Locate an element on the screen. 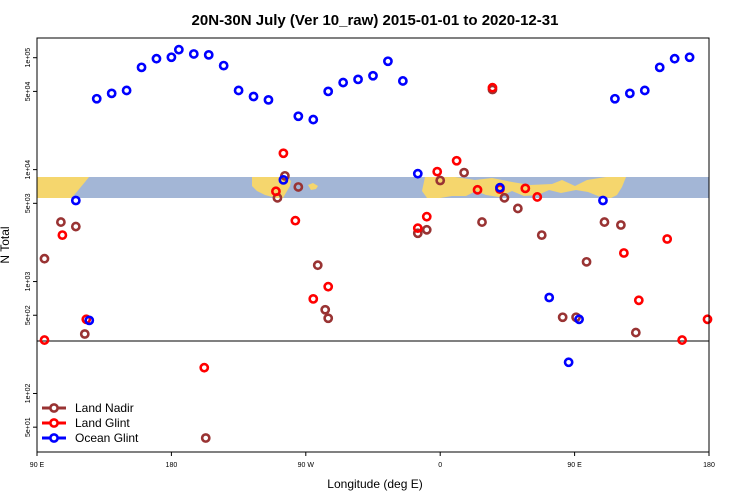 The height and width of the screenshot is (500, 750). legend-label: Land Glint is located at coordinates (102, 423).